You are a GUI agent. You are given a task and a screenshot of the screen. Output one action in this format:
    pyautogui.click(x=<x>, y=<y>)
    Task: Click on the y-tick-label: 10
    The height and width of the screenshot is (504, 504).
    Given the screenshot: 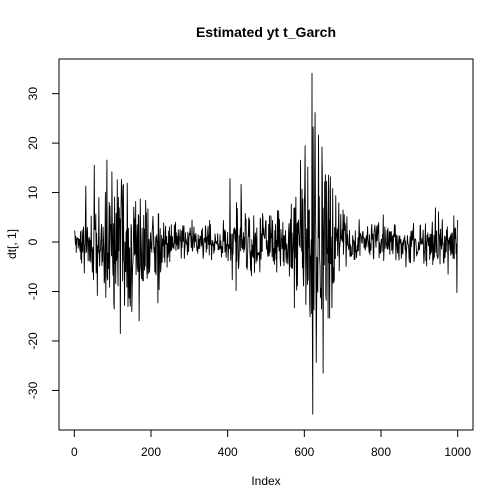 What is the action you would take?
    pyautogui.click(x=33, y=193)
    